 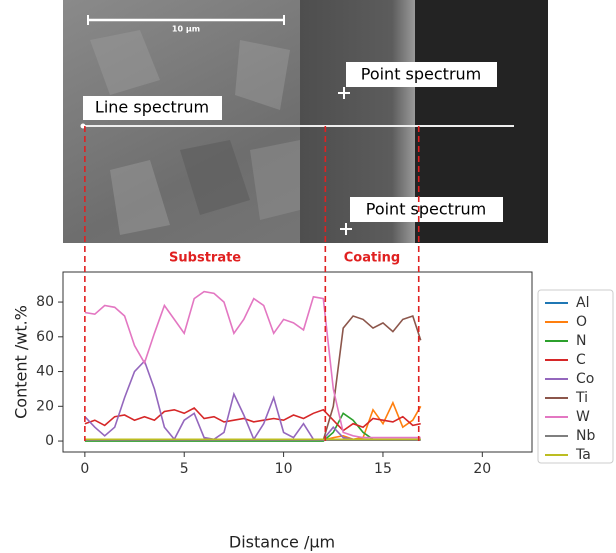 I want to click on region-label: Substrate, so click(x=205, y=258).